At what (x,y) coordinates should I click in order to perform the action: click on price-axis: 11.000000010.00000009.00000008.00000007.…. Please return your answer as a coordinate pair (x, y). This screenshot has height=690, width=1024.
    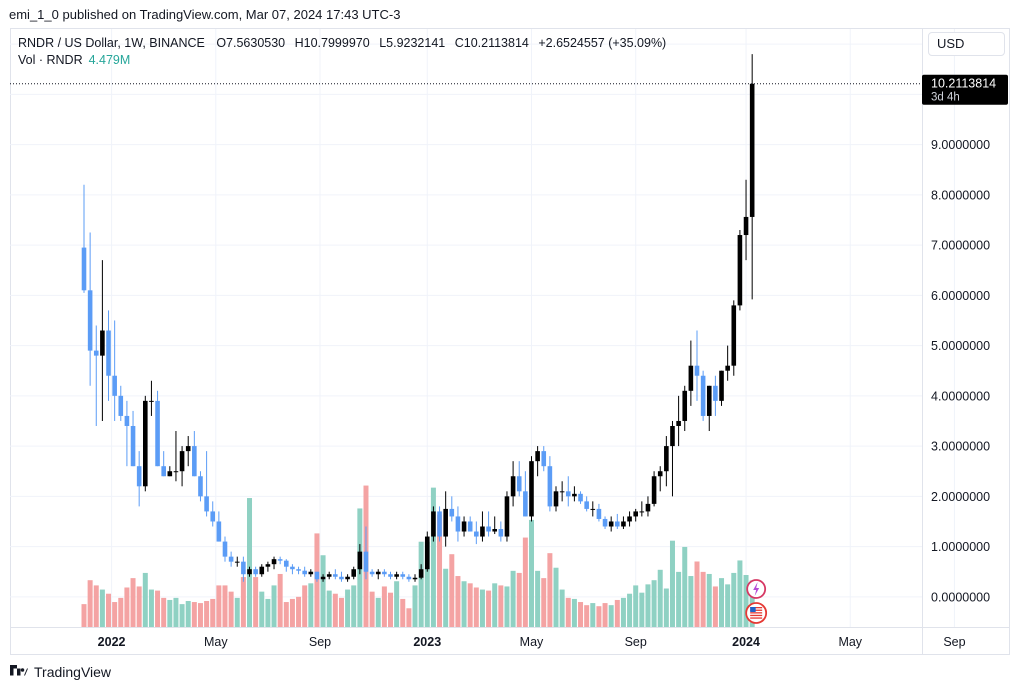
    Looking at the image, I should click on (959, 342).